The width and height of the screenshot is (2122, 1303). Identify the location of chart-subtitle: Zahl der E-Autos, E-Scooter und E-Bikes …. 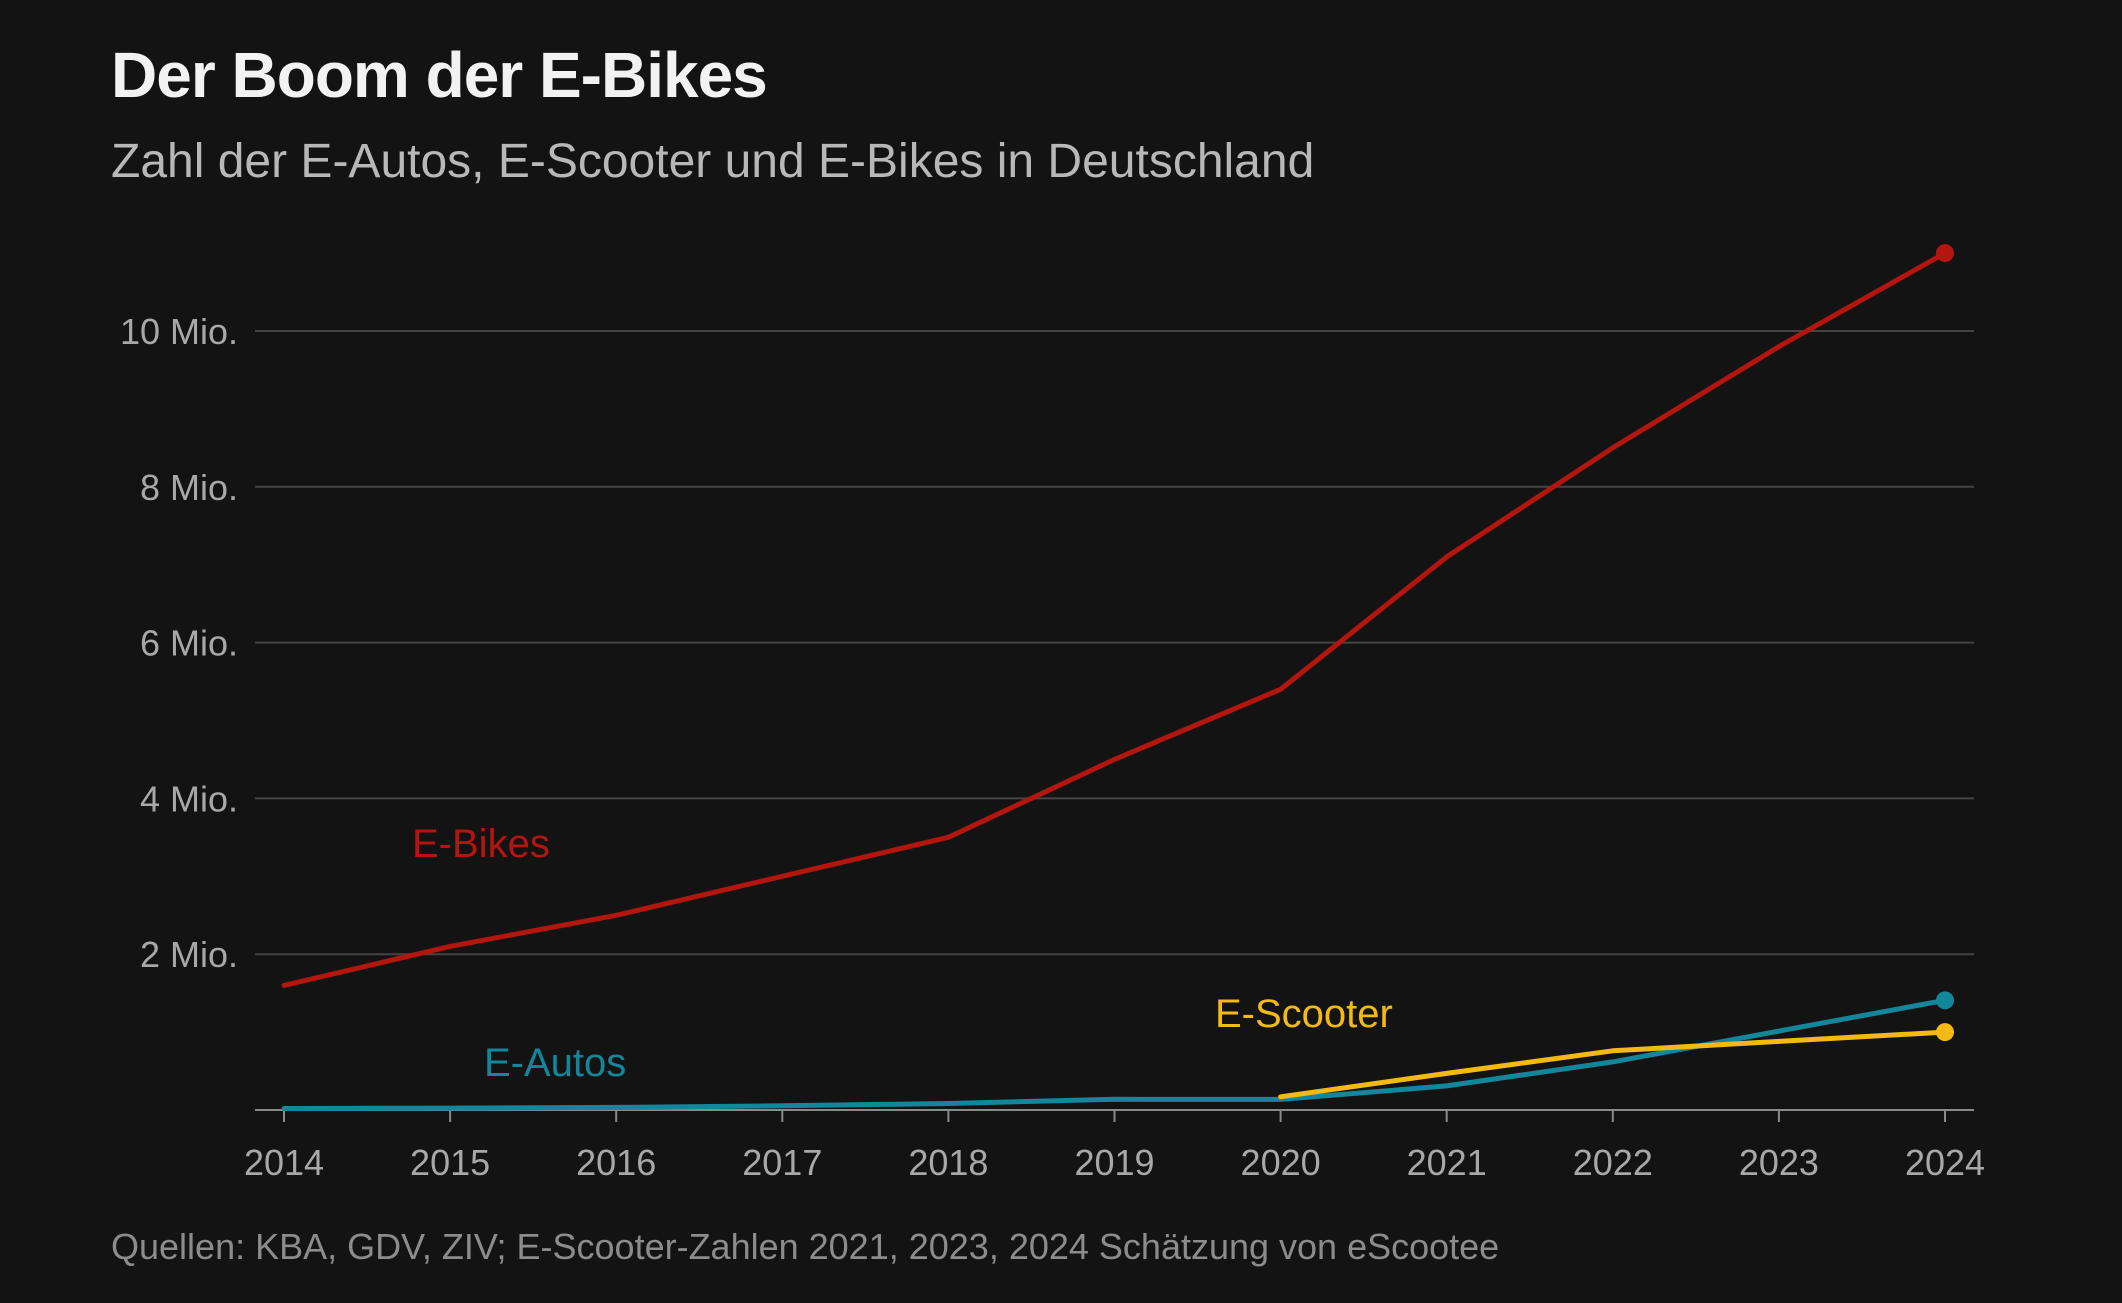
(713, 161).